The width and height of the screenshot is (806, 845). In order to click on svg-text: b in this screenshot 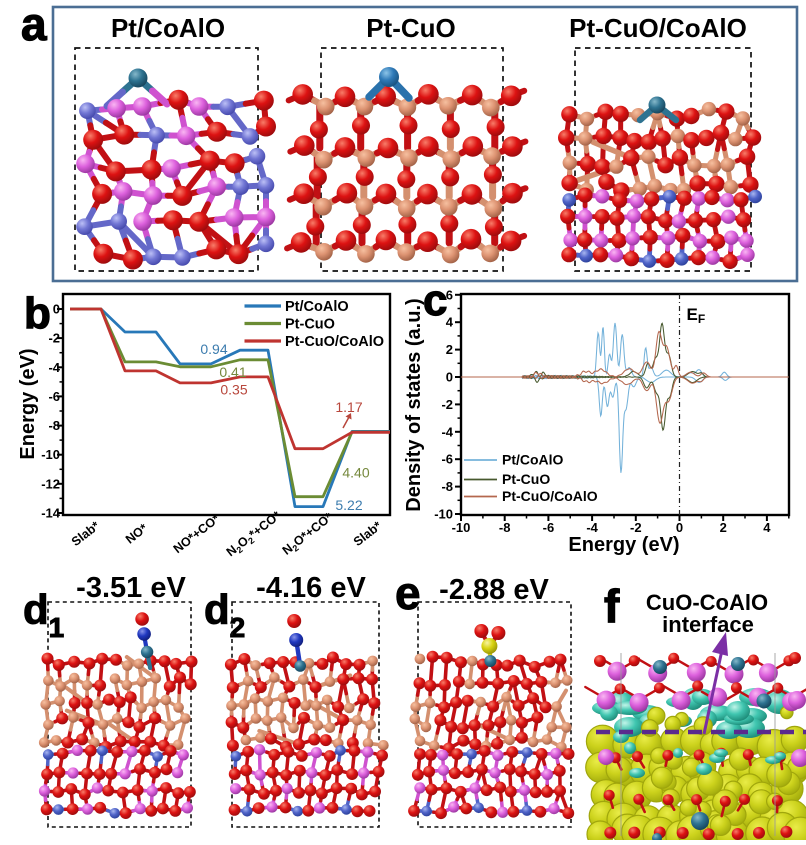, I will do `click(37, 313)`.